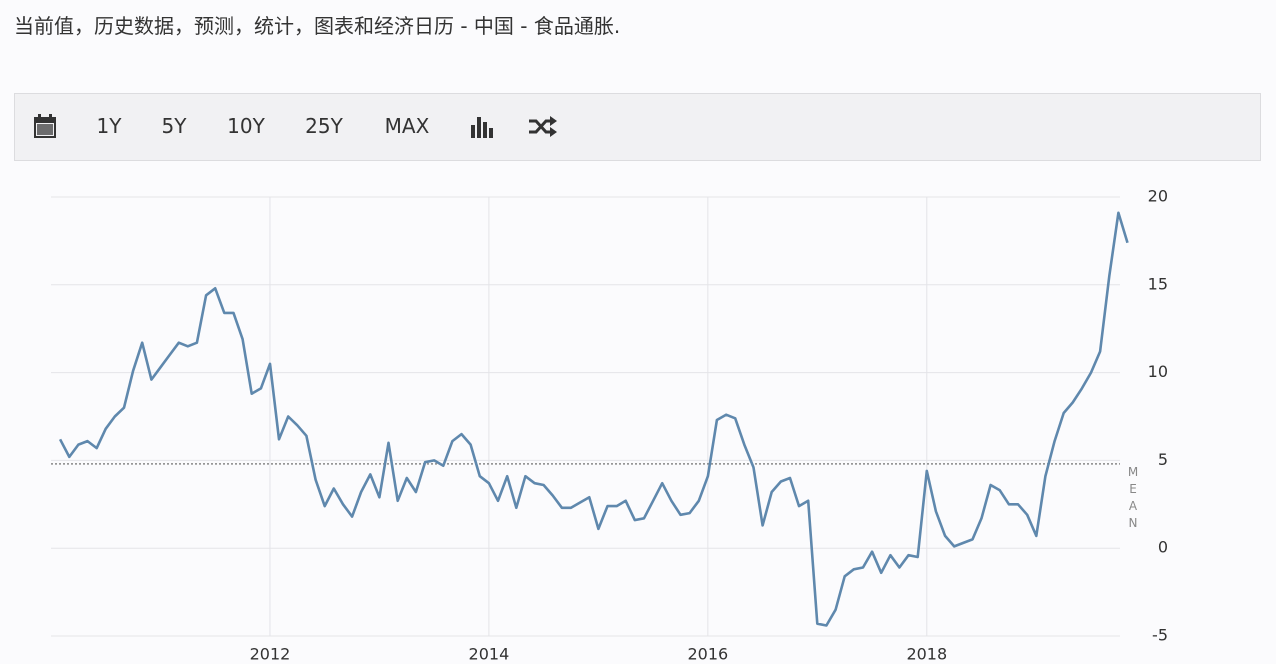 This screenshot has height=664, width=1276. Describe the element at coordinates (543, 127) in the screenshot. I see `shuffle-icon` at that location.